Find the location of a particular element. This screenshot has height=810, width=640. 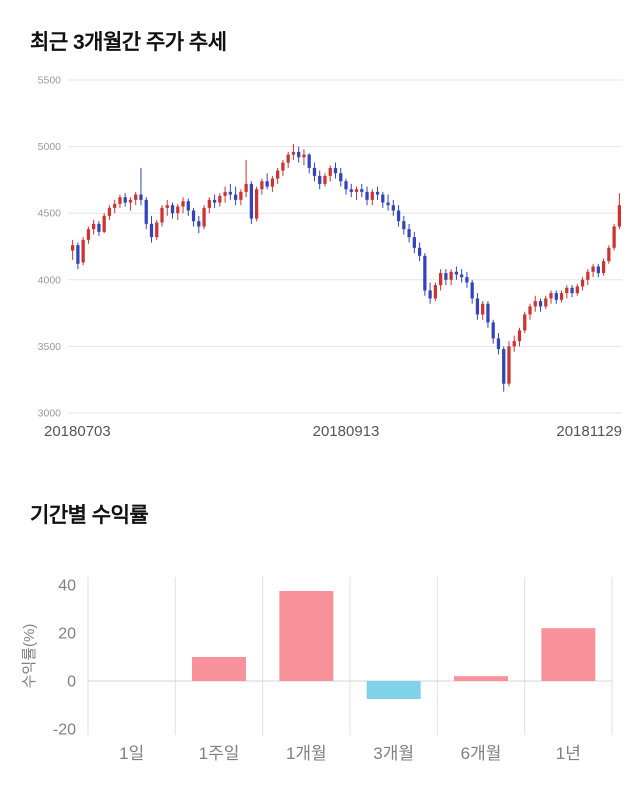

y-tick-label: 0 is located at coordinates (71, 682).